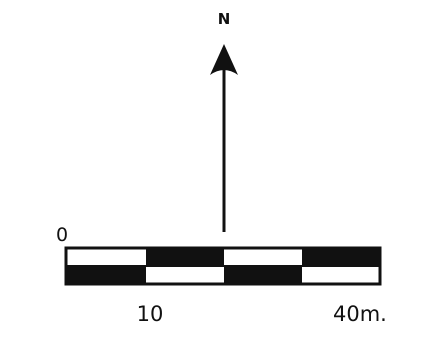 This screenshot has height=337, width=432. Describe the element at coordinates (62, 235) in the screenshot. I see `scale-start-label: 0` at that location.